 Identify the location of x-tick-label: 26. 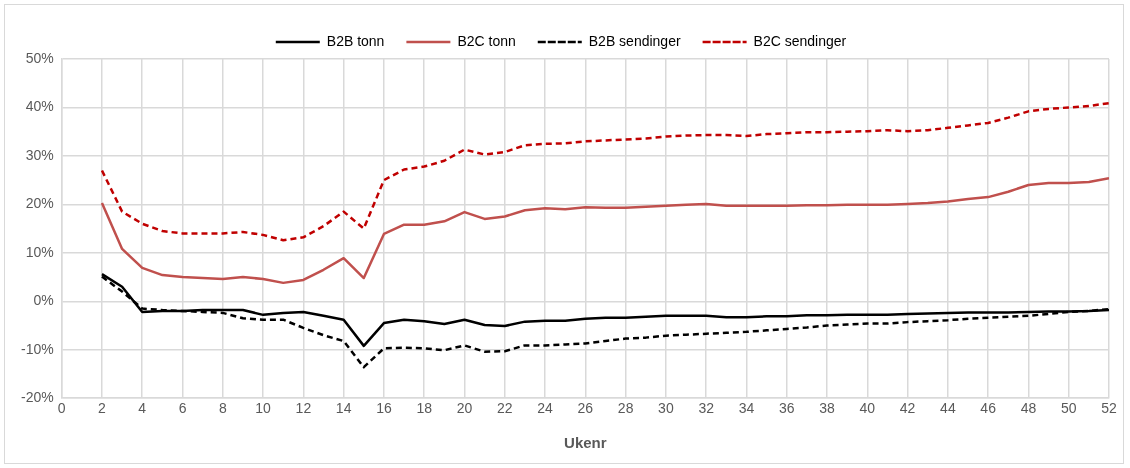
(585, 408).